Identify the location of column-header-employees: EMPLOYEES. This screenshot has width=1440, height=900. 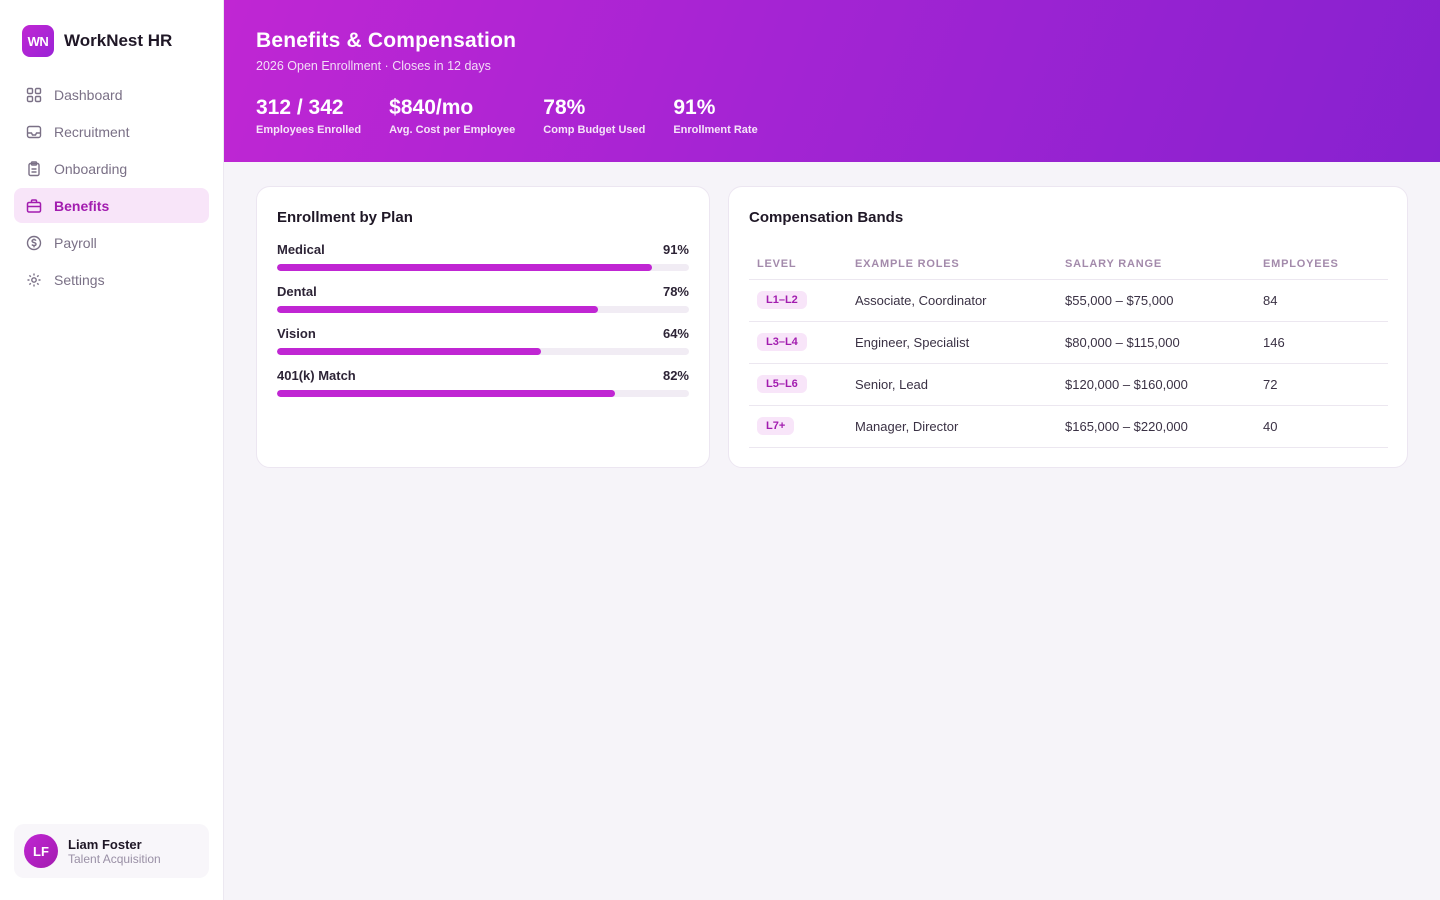
(1321, 264).